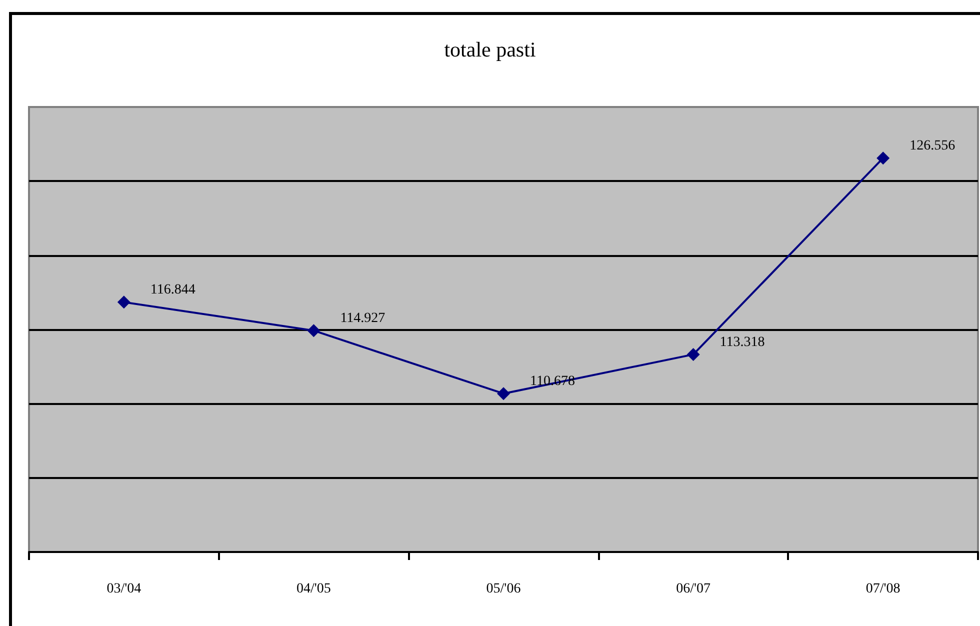  Describe the element at coordinates (503, 589) in the screenshot. I see `x-tick-label: 05/'06` at that location.